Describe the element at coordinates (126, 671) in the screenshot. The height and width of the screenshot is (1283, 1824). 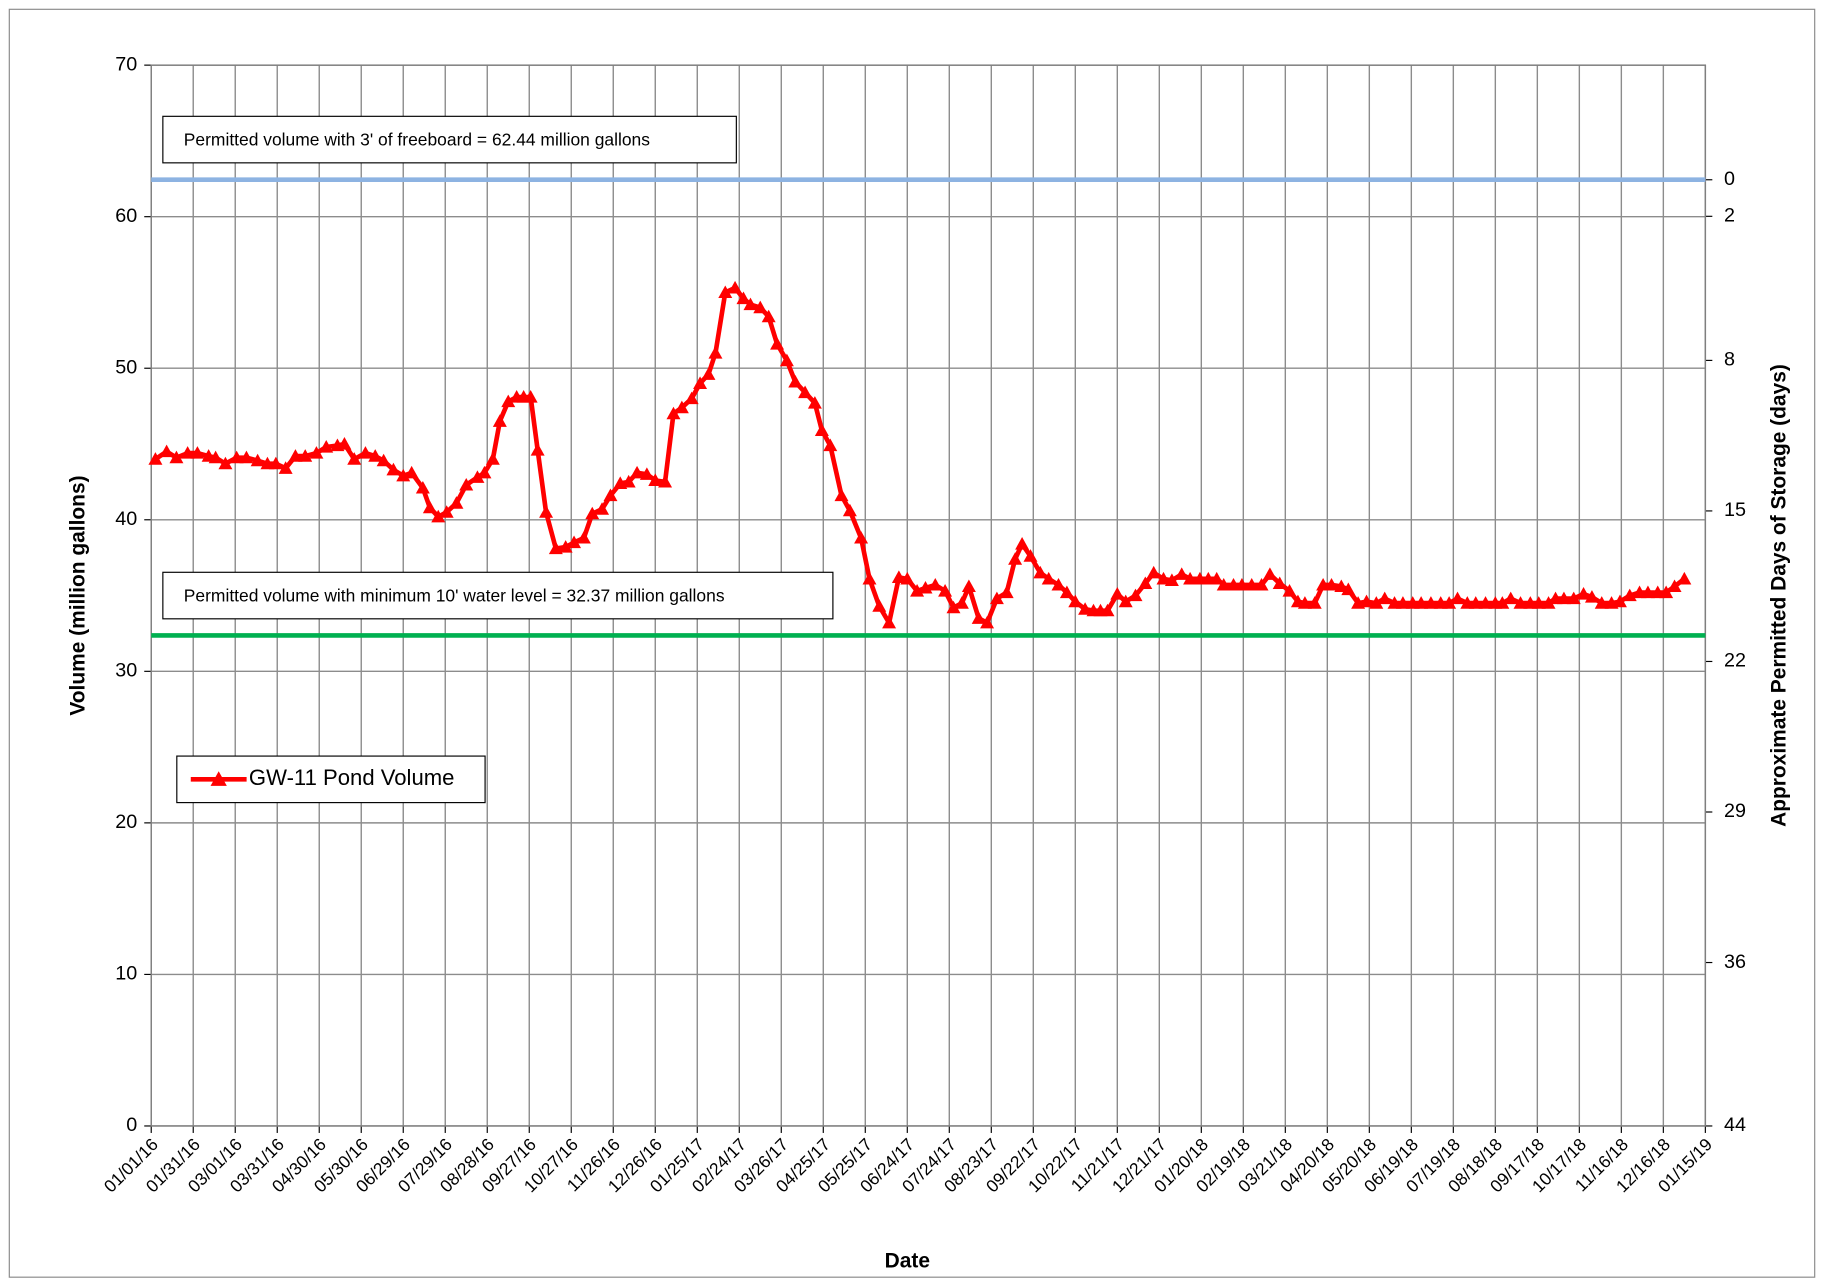
I see `y-tick-label: 30` at that location.